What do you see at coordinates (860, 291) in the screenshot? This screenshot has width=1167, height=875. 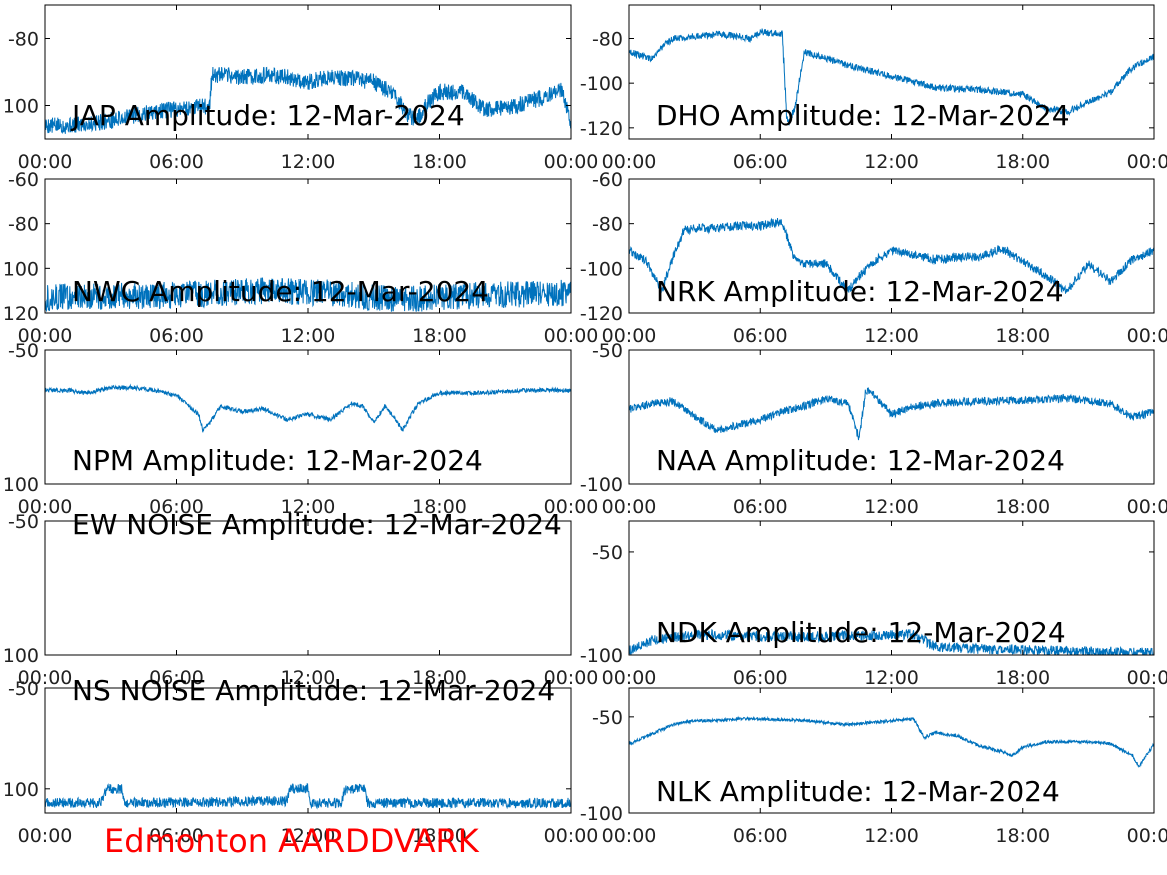 I see `panel-title: NRK Amplitude: 12-Mar-2024` at bounding box center [860, 291].